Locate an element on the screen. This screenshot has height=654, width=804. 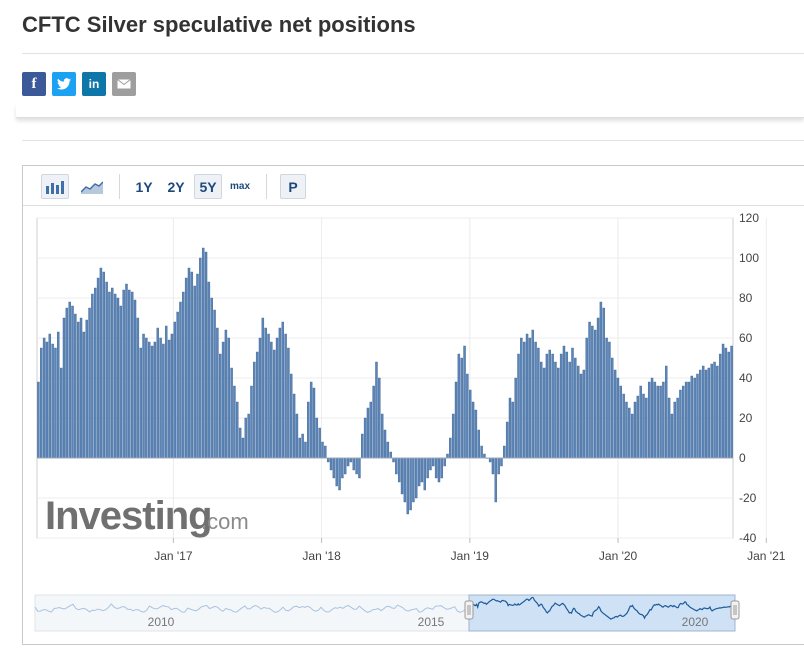
navigator-left-handle is located at coordinates (469, 610).